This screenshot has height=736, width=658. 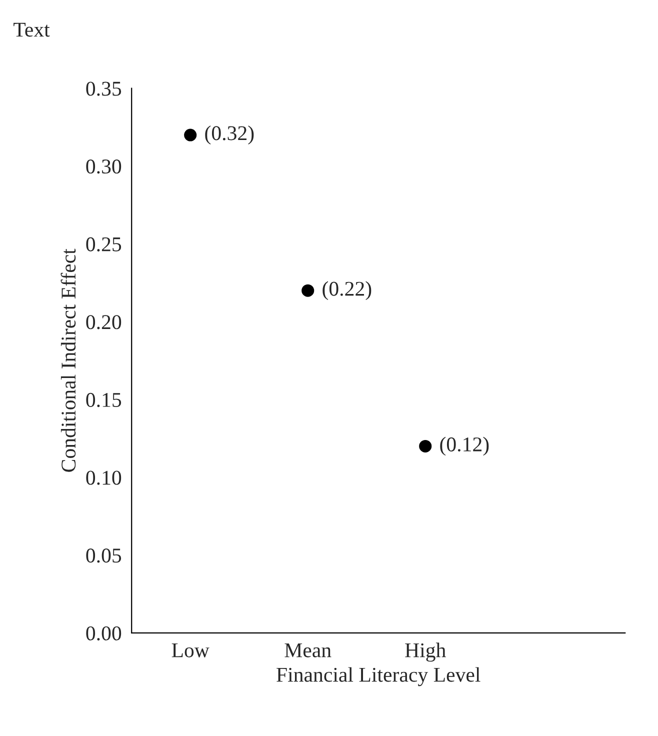 I want to click on x-axis-title: Financial Literacy Level, so click(x=378, y=676).